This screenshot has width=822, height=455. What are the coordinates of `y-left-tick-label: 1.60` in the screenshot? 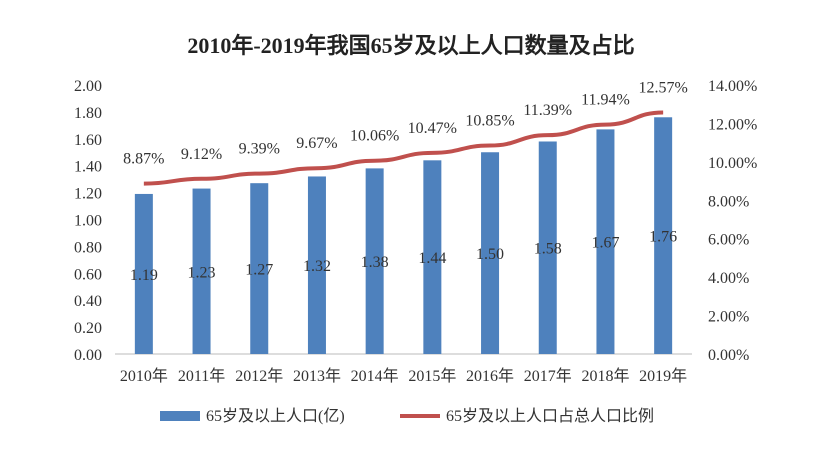 It's located at (88, 140).